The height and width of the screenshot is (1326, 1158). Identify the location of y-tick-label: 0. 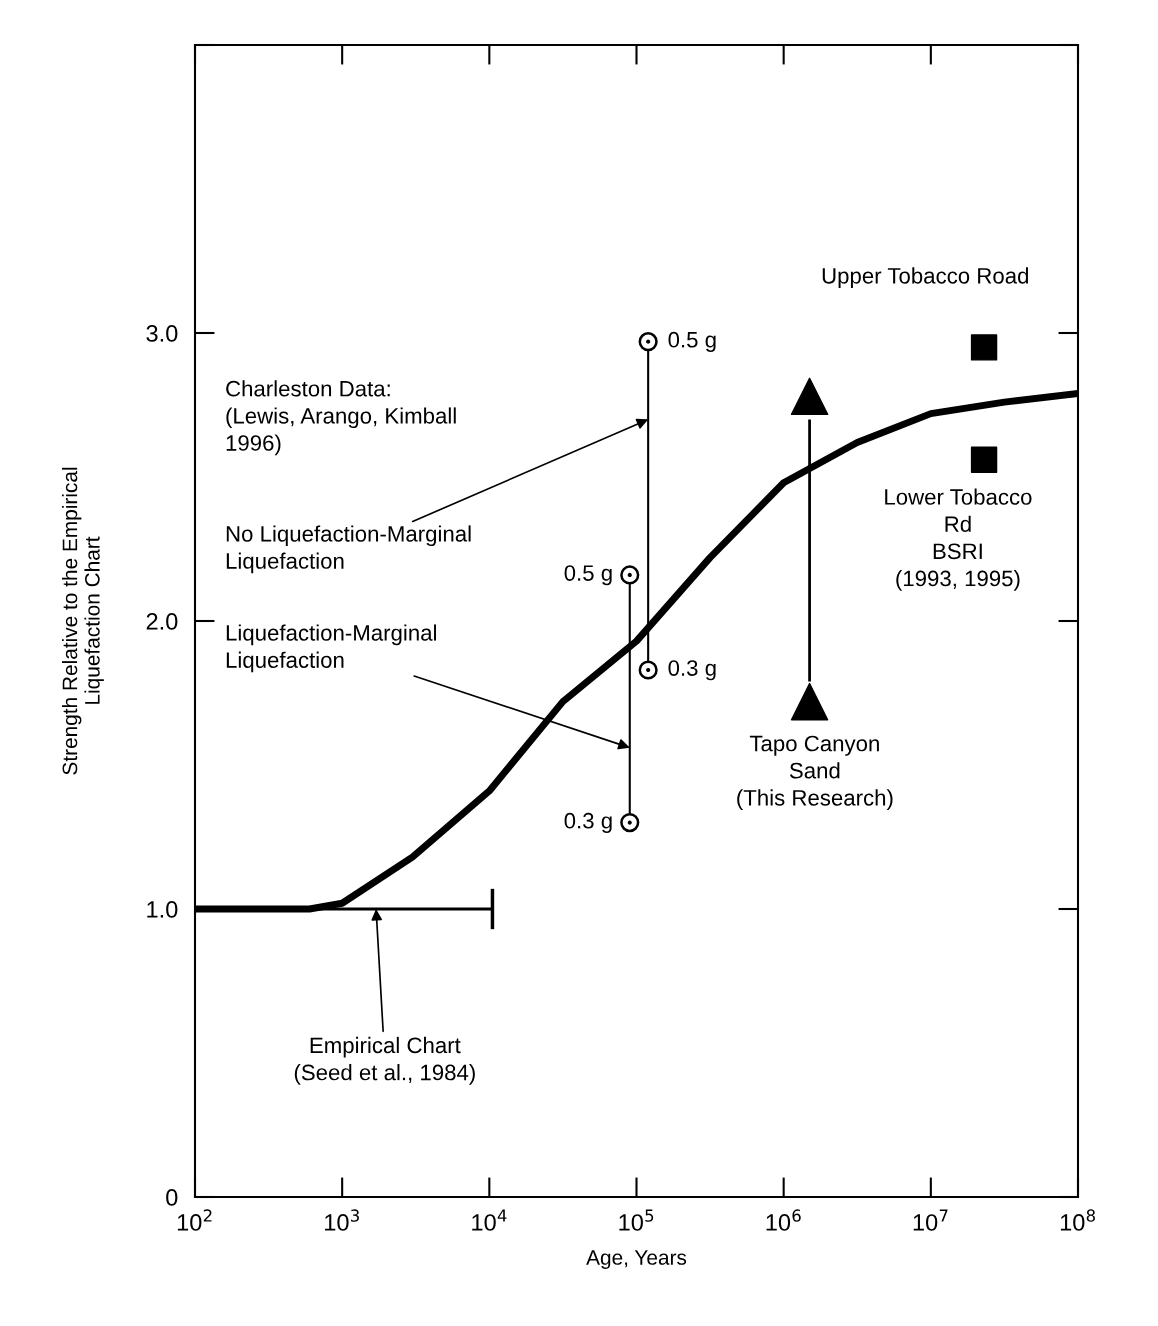
(172, 1197).